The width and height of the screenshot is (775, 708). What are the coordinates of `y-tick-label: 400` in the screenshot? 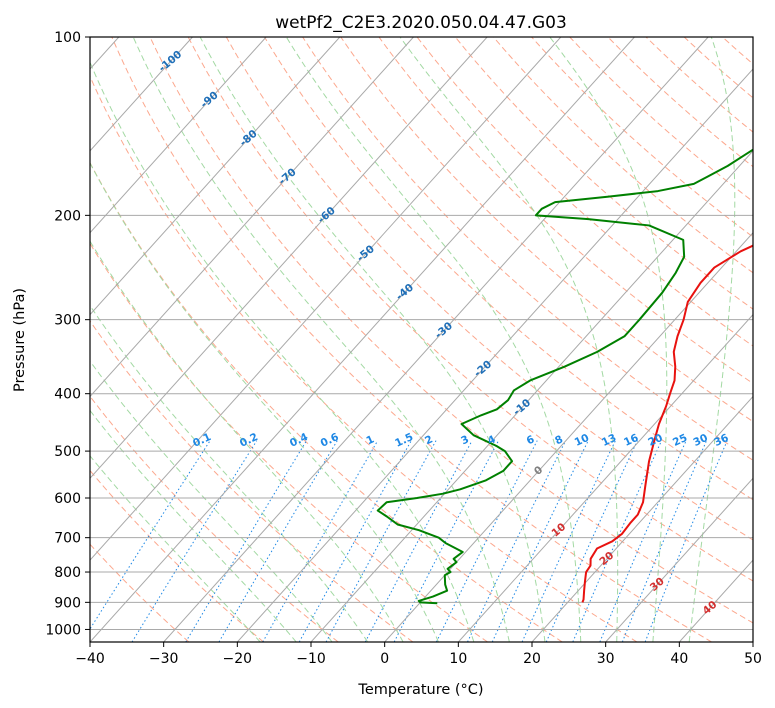 It's located at (67, 395).